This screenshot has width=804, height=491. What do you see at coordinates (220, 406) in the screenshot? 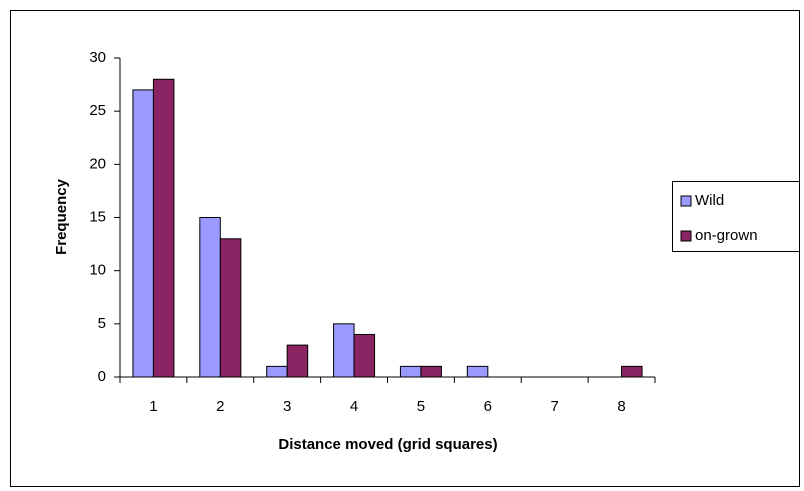
I see `x-tick-label: 2` at bounding box center [220, 406].